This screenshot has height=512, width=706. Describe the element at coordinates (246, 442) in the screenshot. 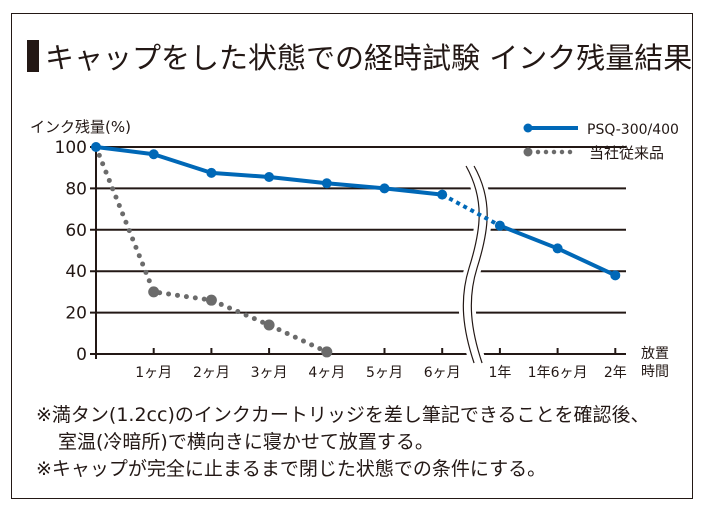

I see `footnote-1-continued: 室温(冷暗所)で横向きに寝かせて放置する。` at that location.